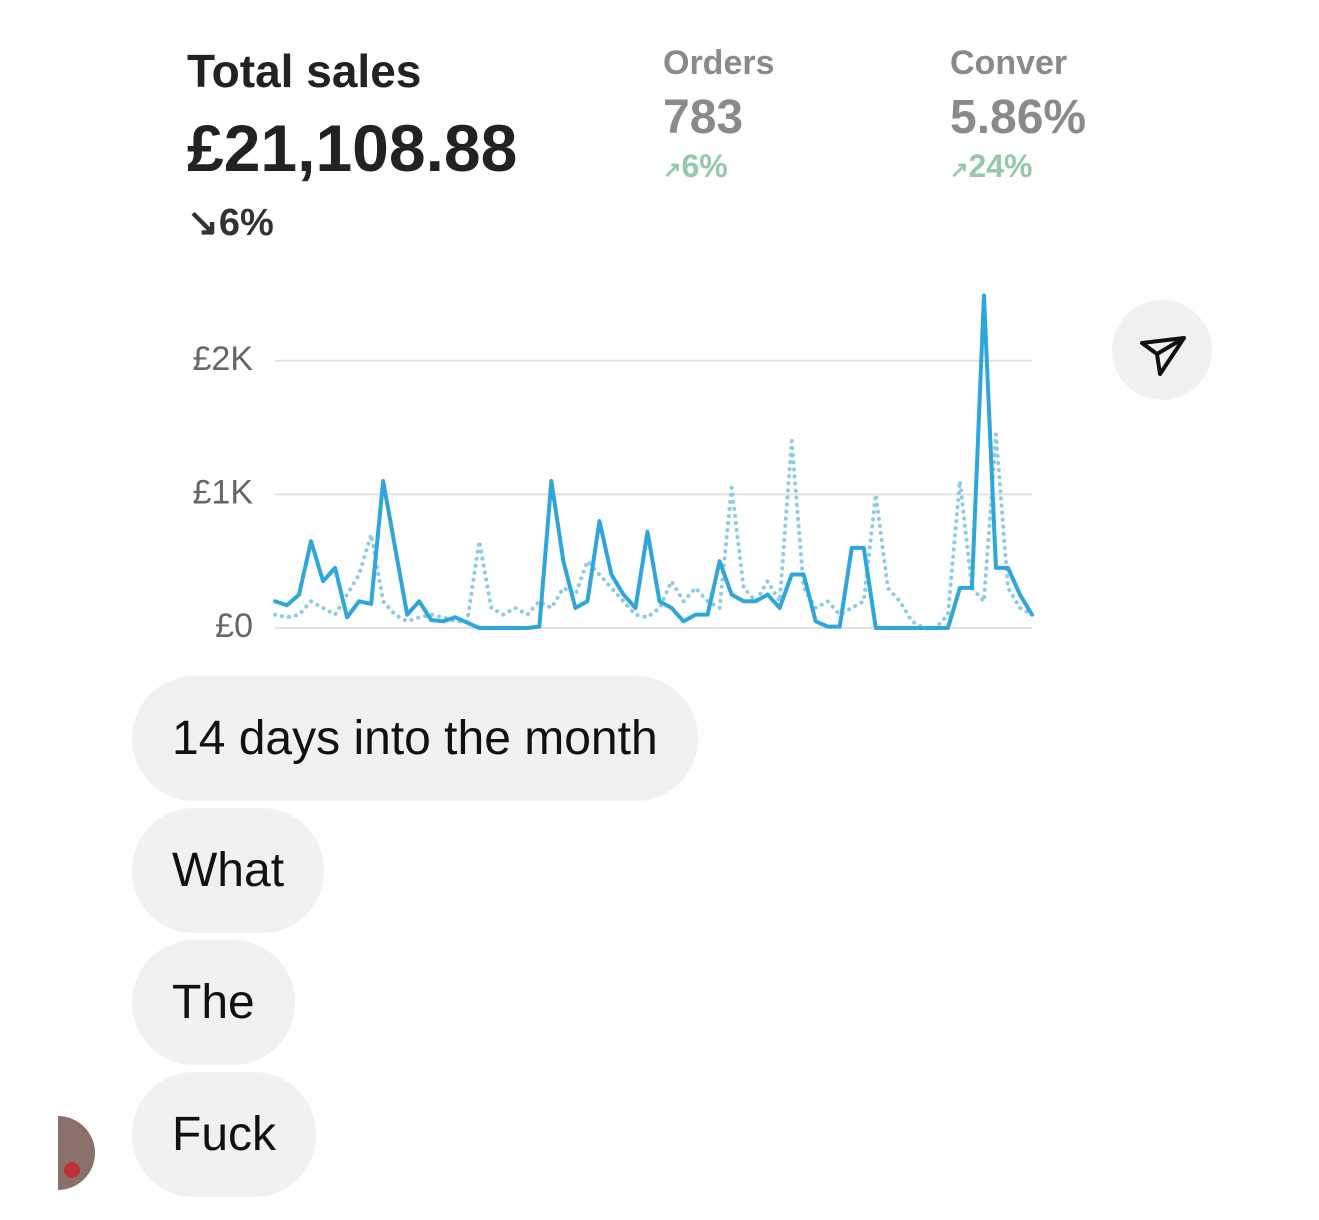  I want to click on arrow-icon: ↘, so click(203, 223).